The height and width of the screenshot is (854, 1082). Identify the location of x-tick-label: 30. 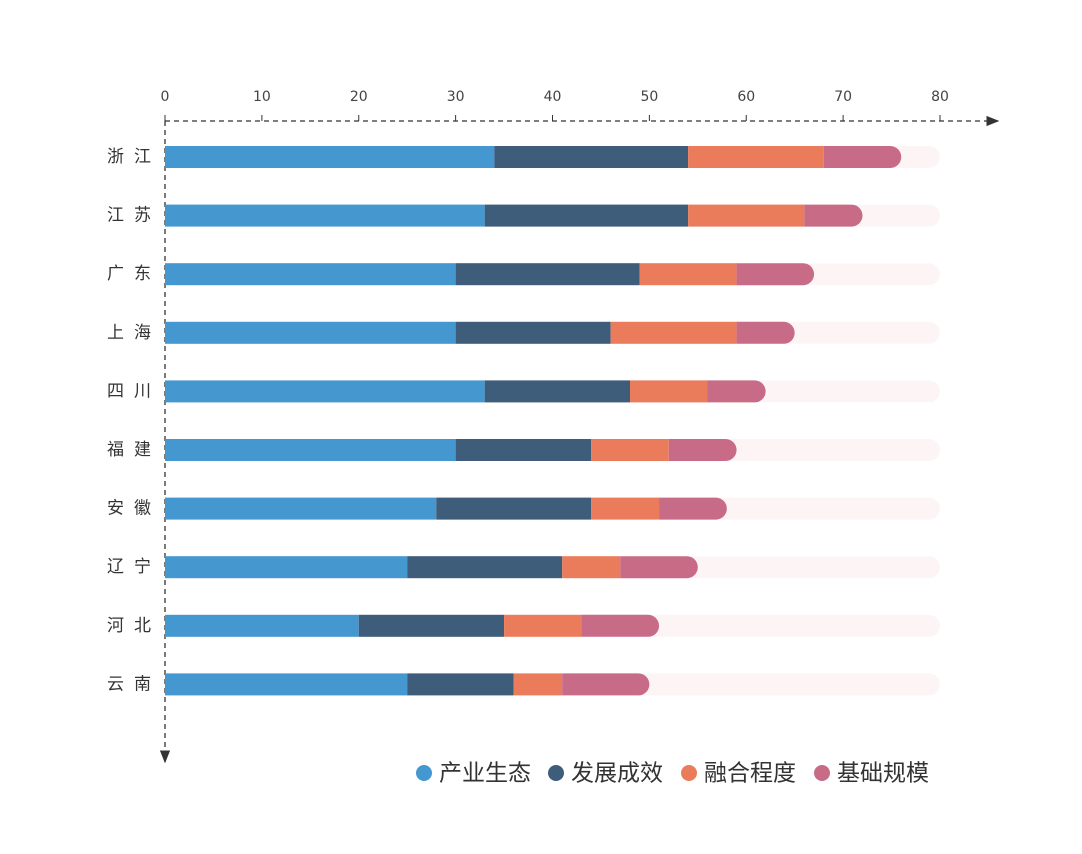
(456, 97).